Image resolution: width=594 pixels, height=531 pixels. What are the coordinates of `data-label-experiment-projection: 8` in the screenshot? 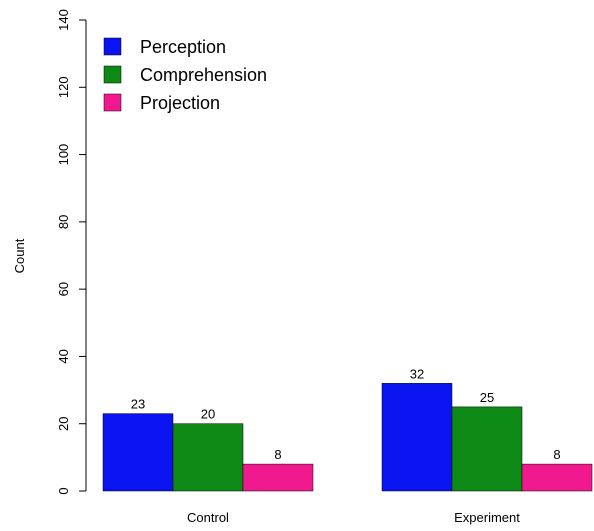 It's located at (556, 454).